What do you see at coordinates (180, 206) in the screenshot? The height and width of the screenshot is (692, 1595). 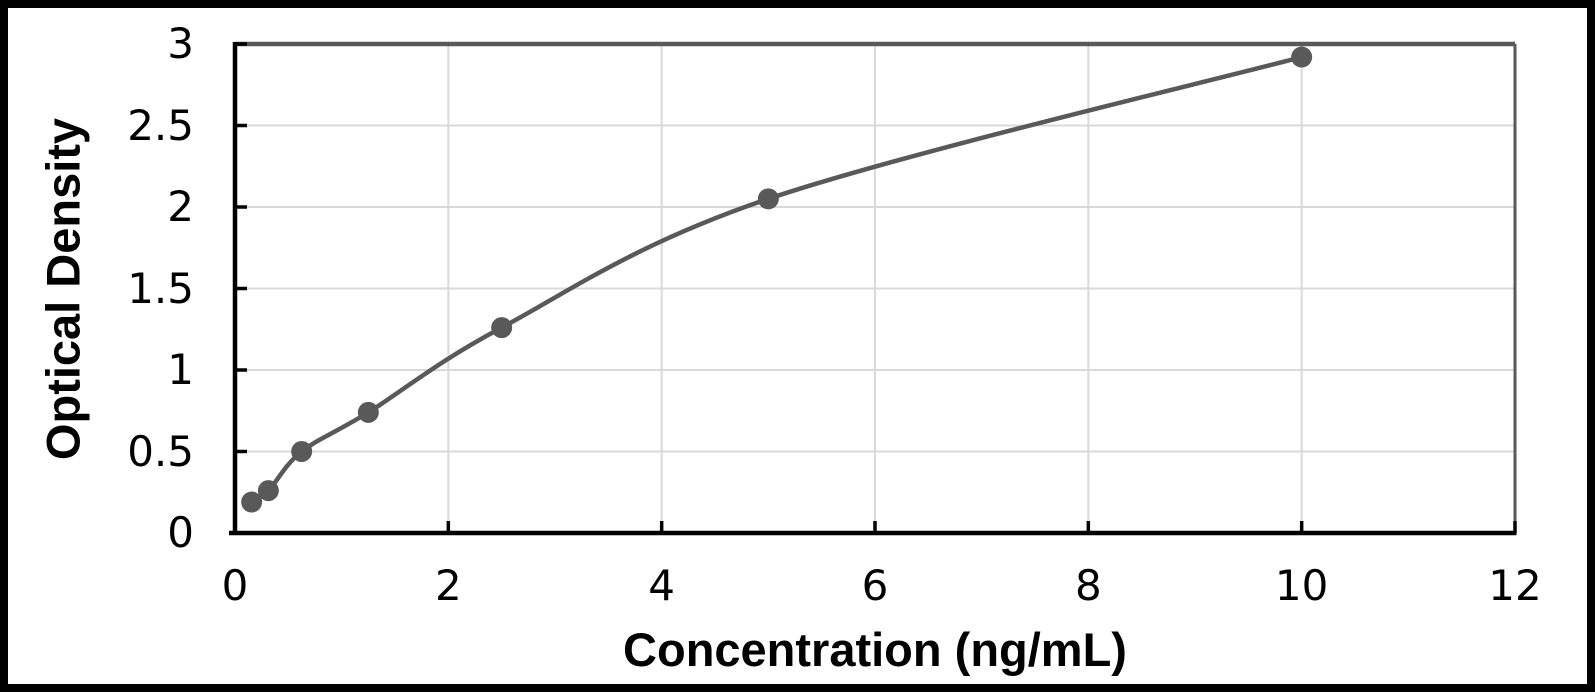 I see `y-tick-label: 2` at bounding box center [180, 206].